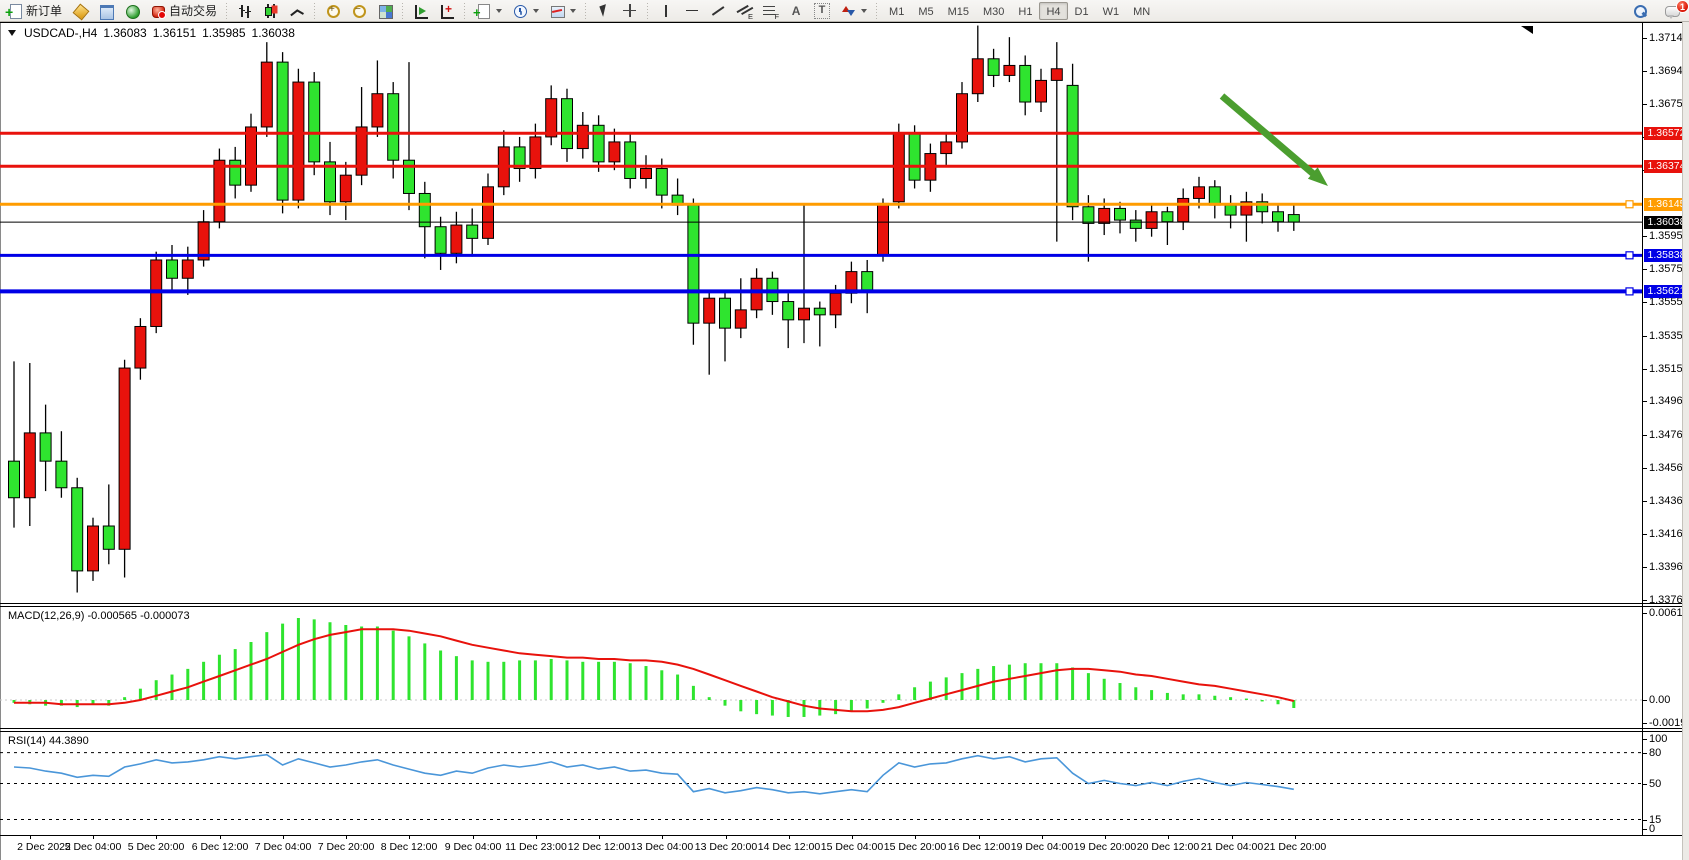 The width and height of the screenshot is (1689, 860). What do you see at coordinates (599, 847) in the screenshot?
I see `date-label: 12 Dec 12:00` at bounding box center [599, 847].